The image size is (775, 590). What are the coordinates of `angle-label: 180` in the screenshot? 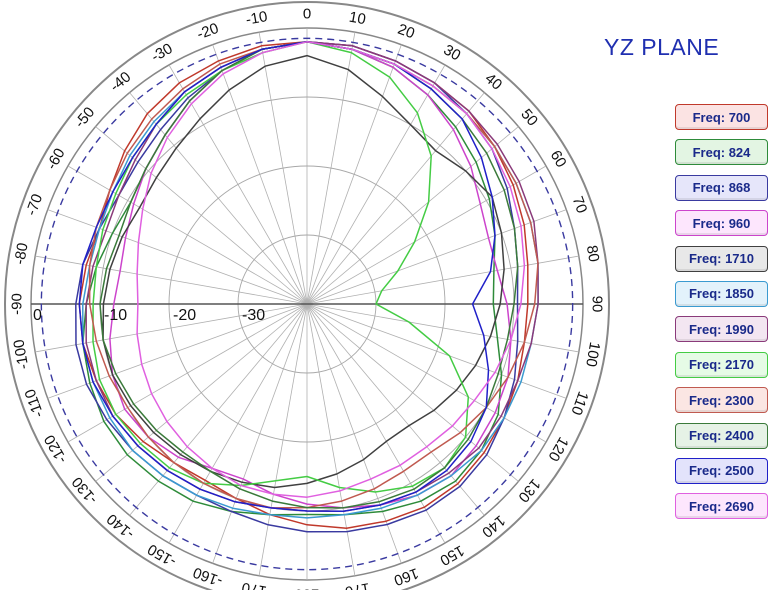 It's located at (306, 588).